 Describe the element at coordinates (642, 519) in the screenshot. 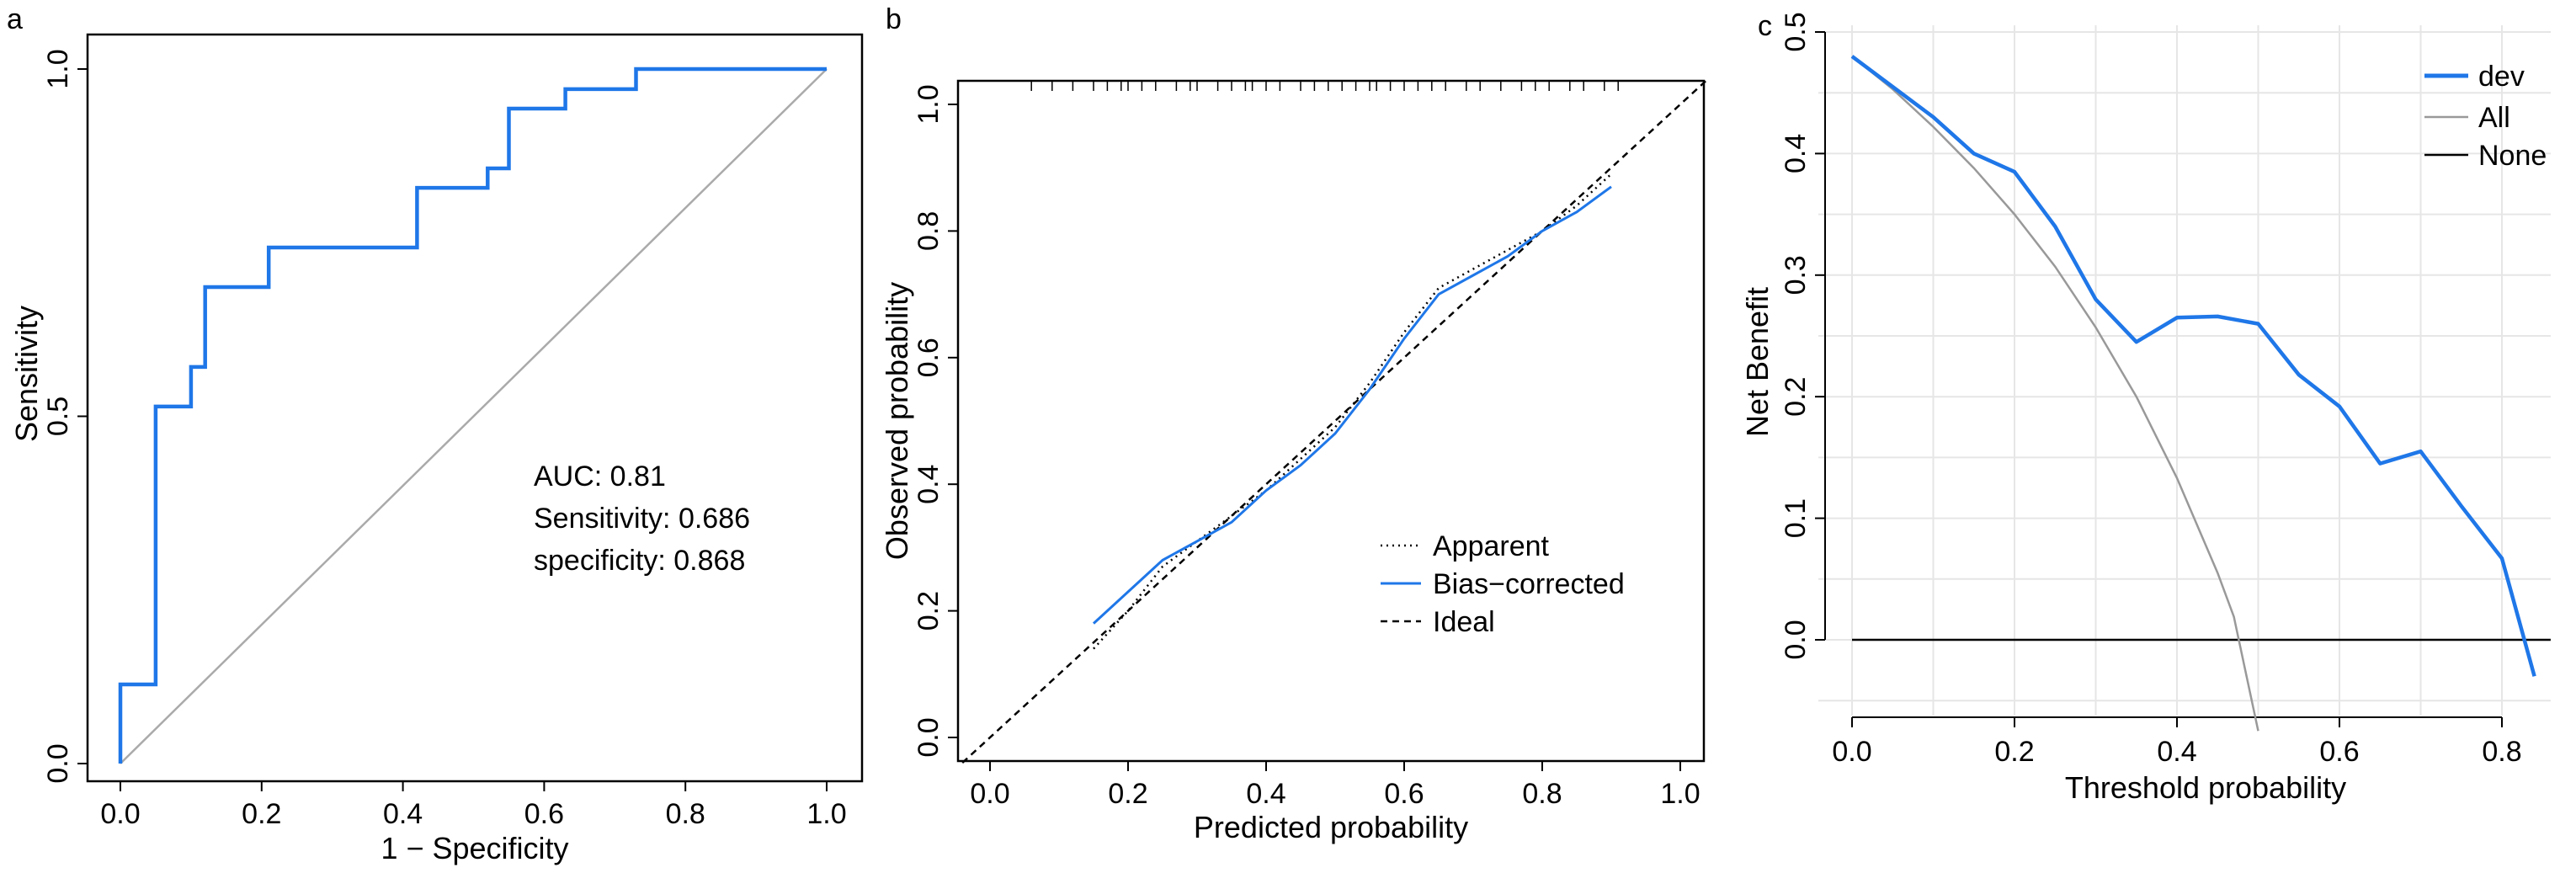

I see `sensitivity-annotation: Sensitivity: 0.686` at that location.